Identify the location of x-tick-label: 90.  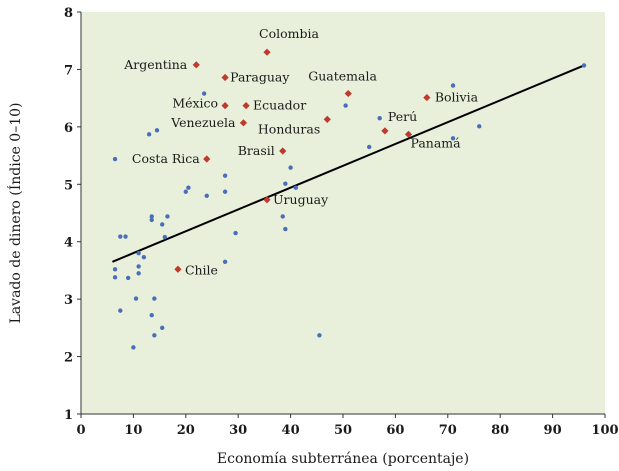
(553, 430).